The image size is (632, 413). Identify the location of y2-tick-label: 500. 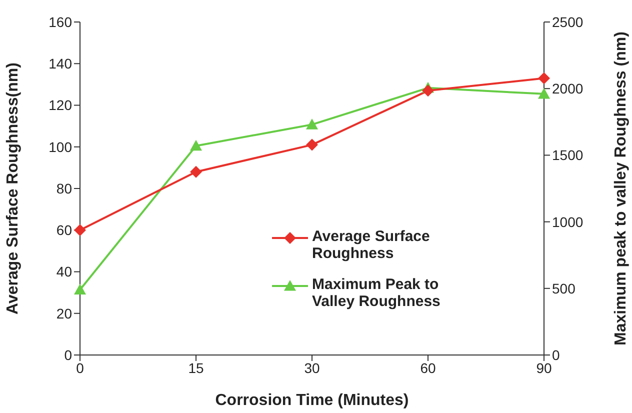
(564, 288).